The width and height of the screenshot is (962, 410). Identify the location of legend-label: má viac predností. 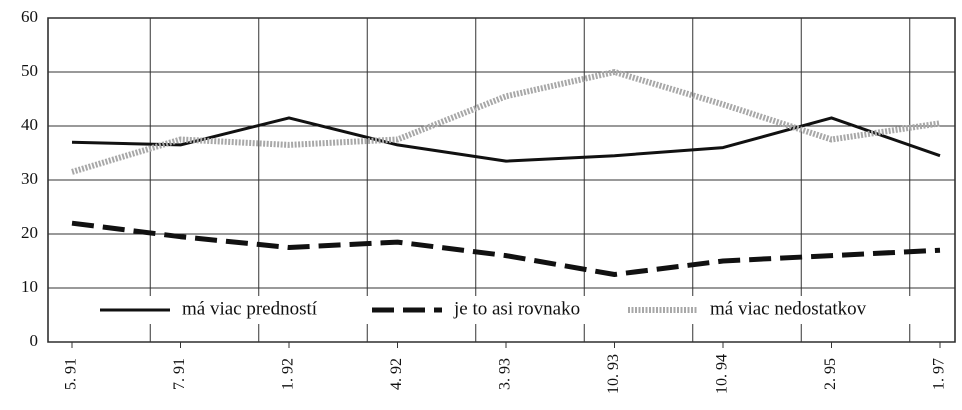
(250, 308).